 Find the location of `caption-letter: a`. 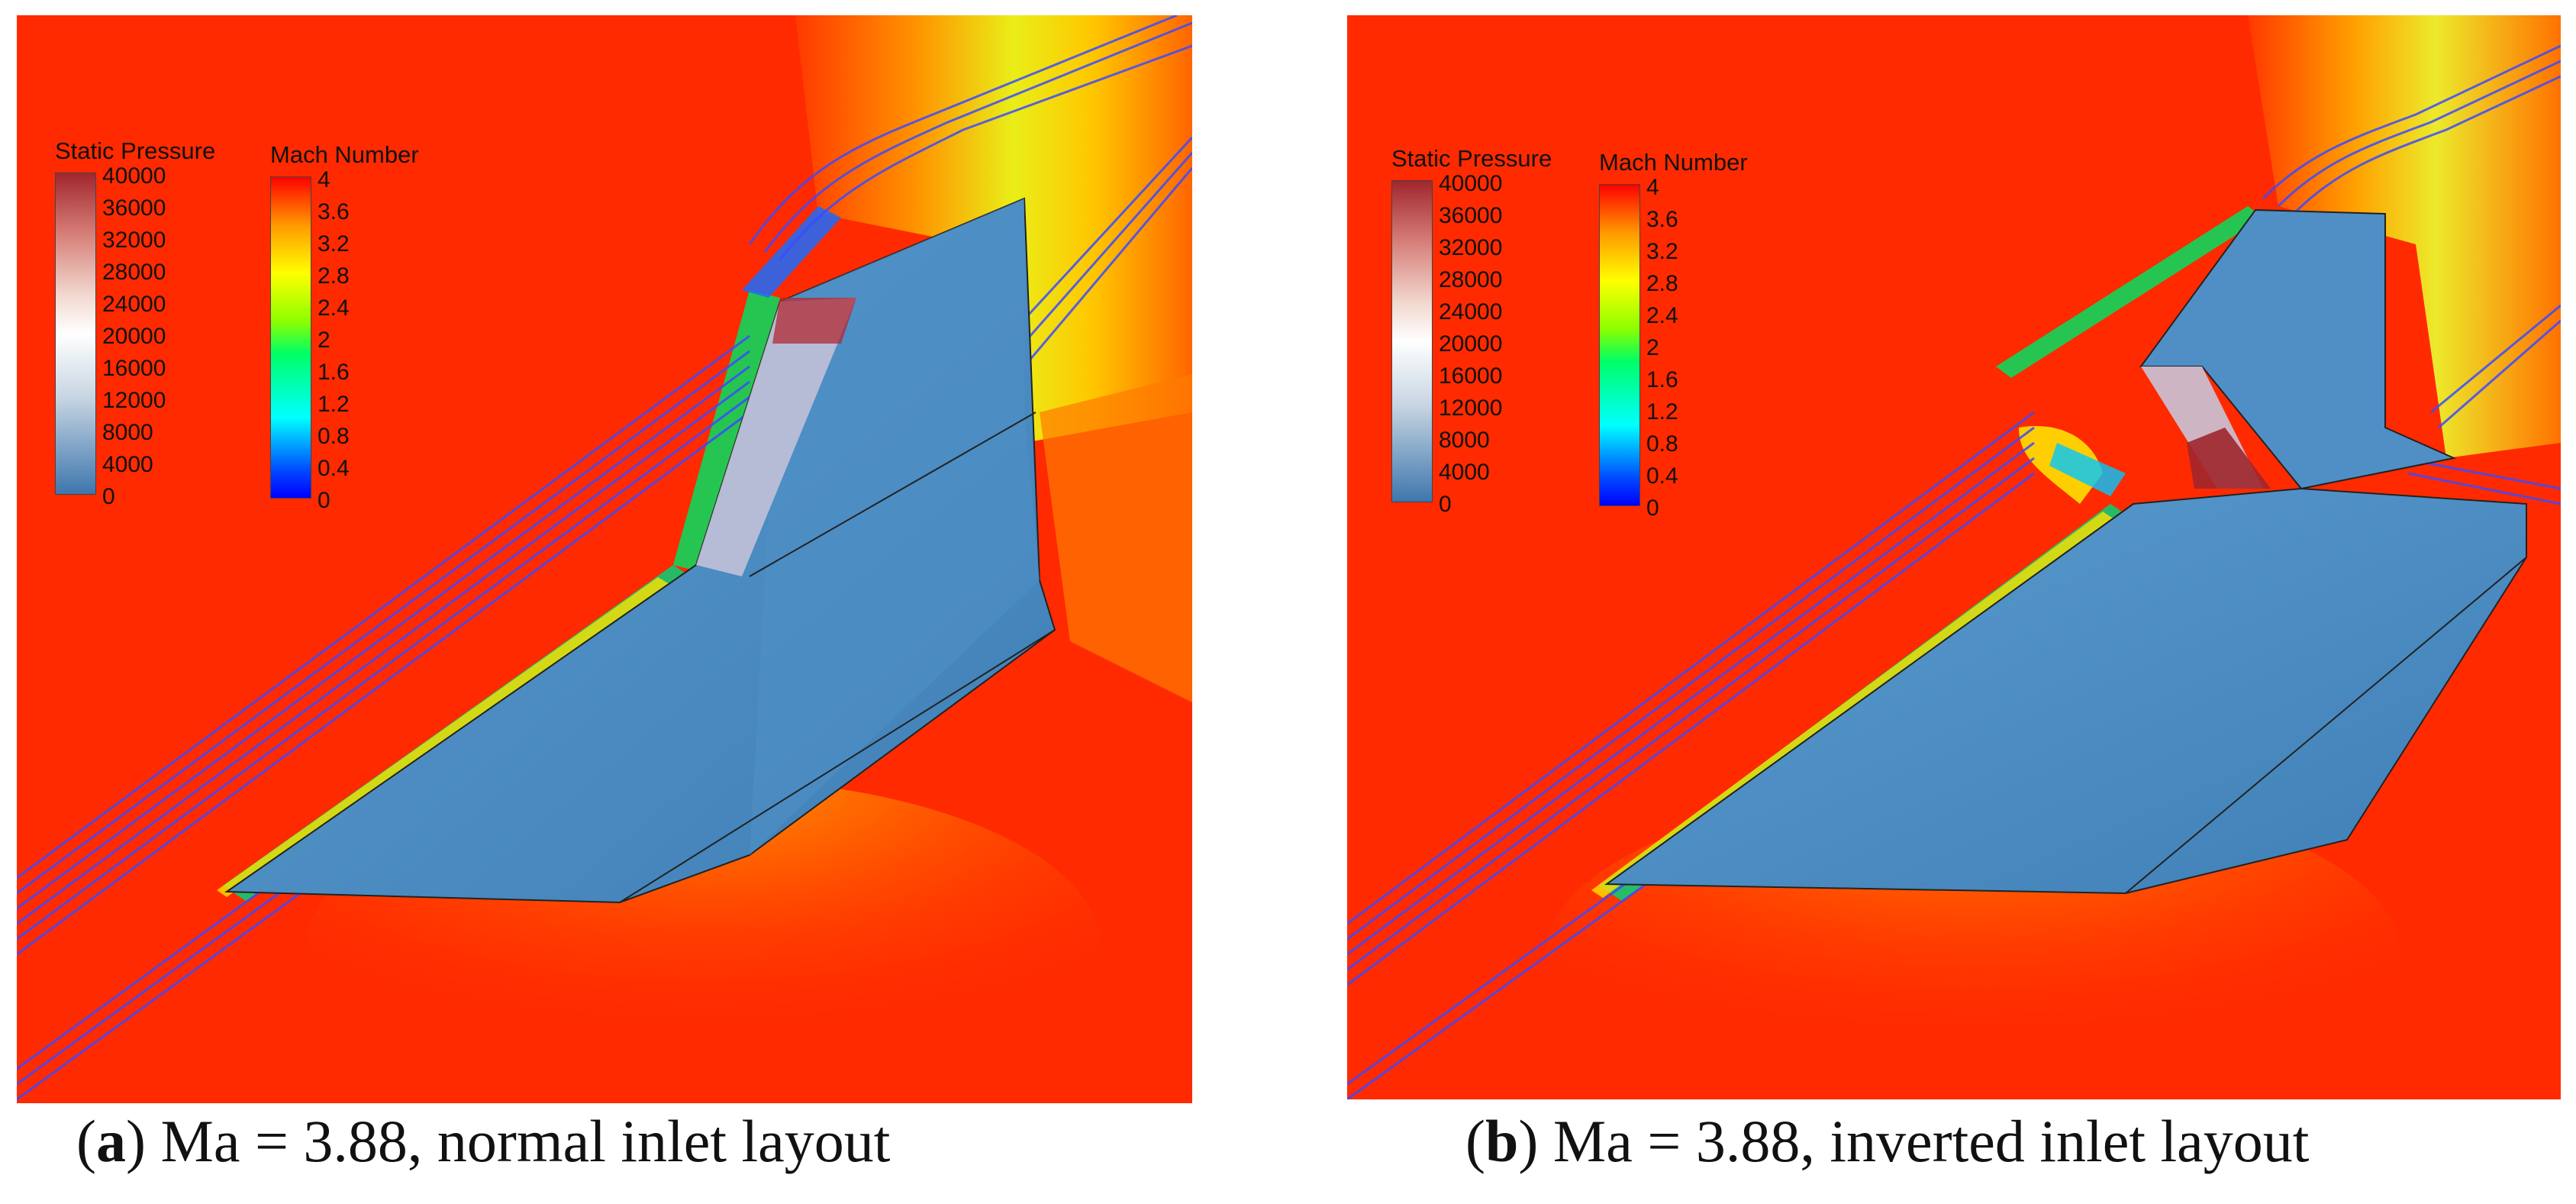

caption-letter: a is located at coordinates (111, 1141).